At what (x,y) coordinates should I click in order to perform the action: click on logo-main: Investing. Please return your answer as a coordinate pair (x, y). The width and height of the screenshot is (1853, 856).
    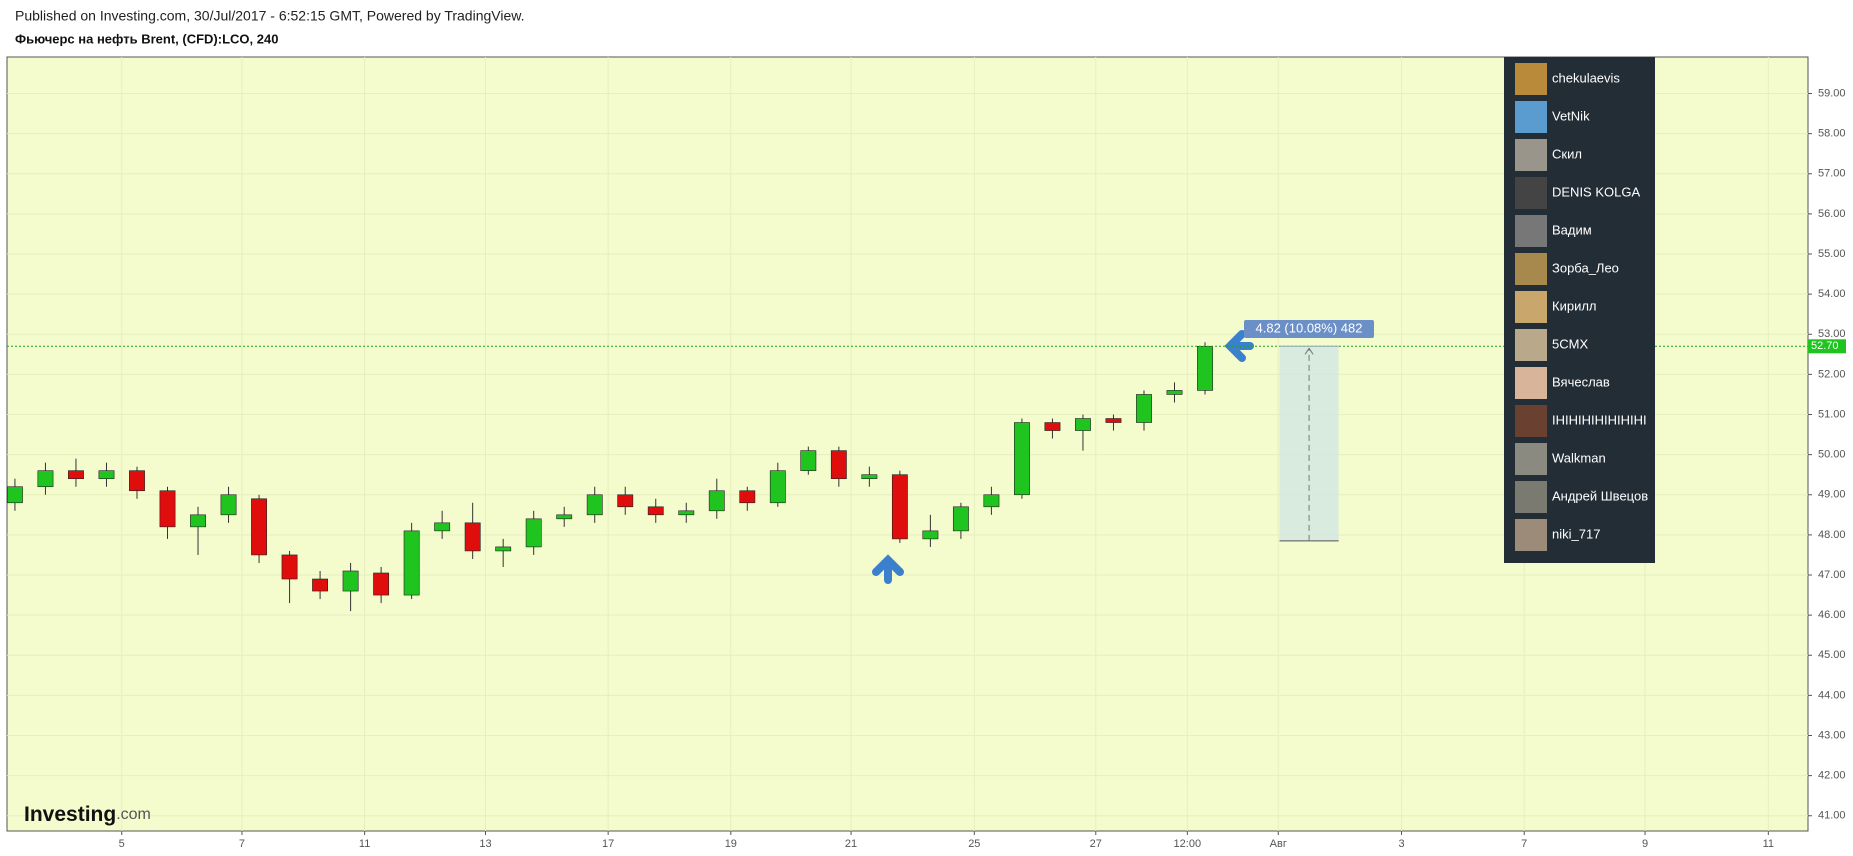
    Looking at the image, I should click on (70, 814).